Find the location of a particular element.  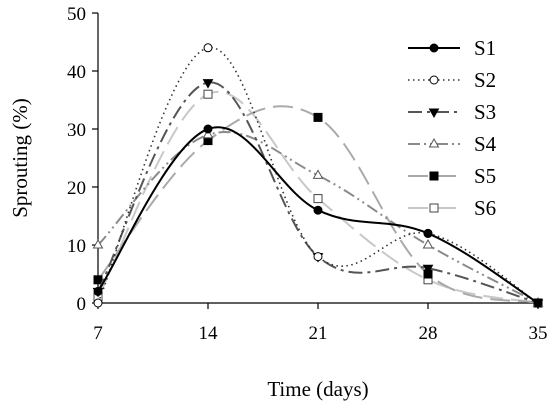

legend-label: S1 is located at coordinates (485, 48).